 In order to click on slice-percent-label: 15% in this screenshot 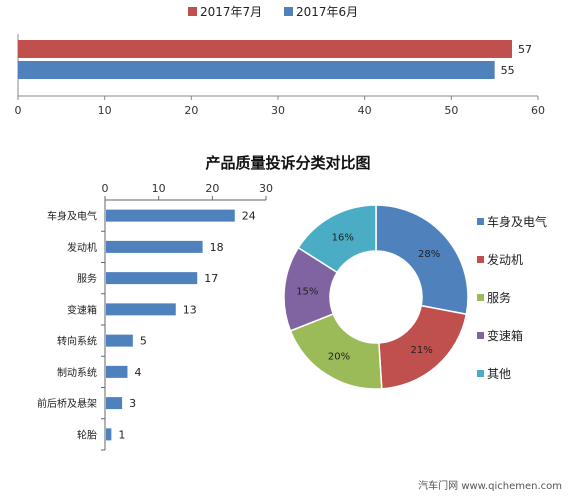, I will do `click(307, 292)`.